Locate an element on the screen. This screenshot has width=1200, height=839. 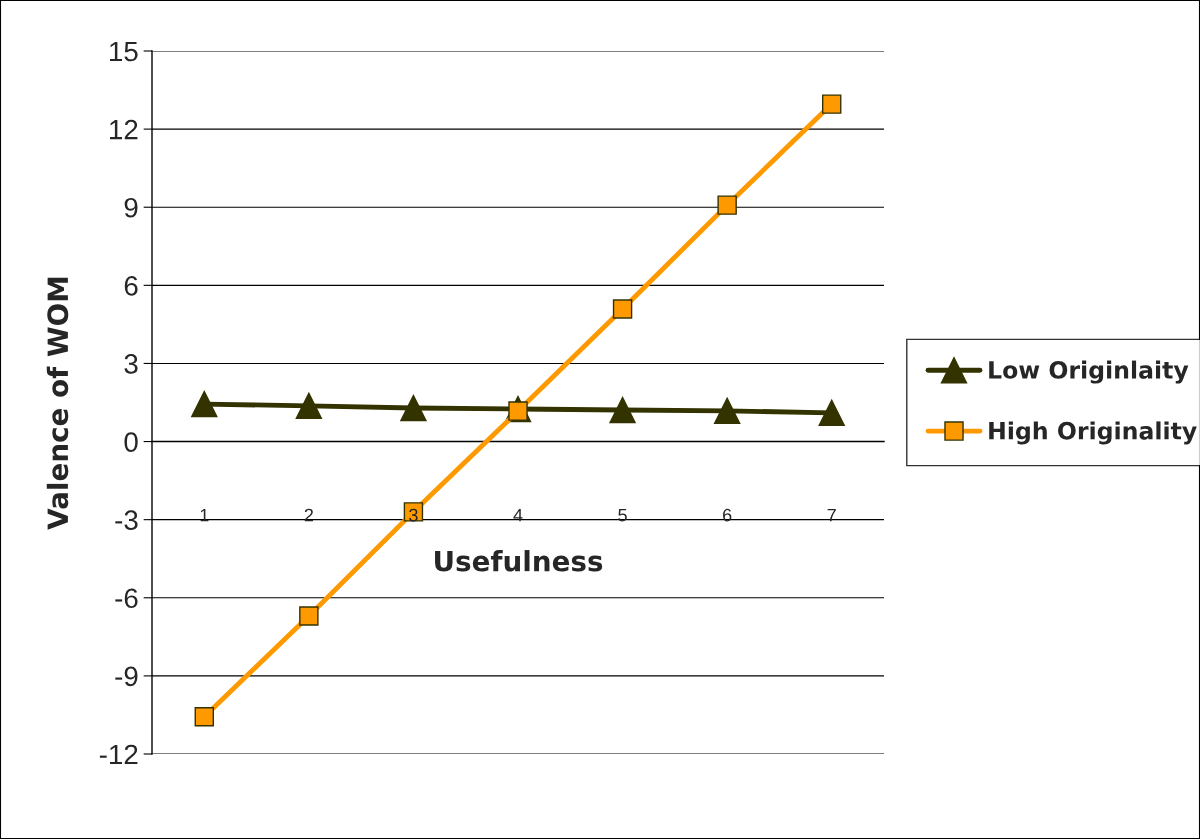
y-tick-label: 0 is located at coordinates (131, 442).